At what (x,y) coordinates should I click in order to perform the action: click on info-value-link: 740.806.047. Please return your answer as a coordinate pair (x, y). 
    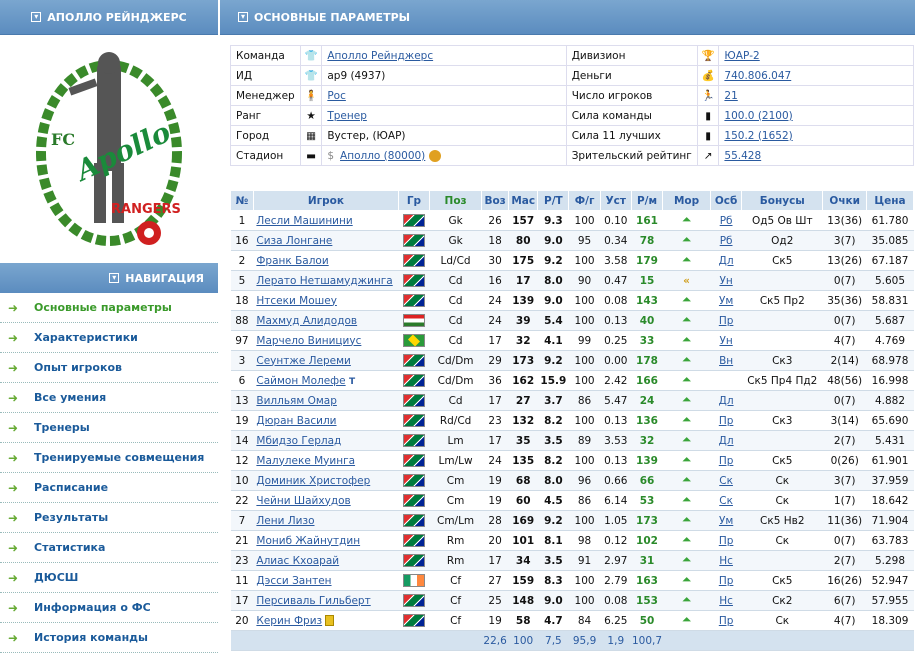
    Looking at the image, I should click on (758, 75).